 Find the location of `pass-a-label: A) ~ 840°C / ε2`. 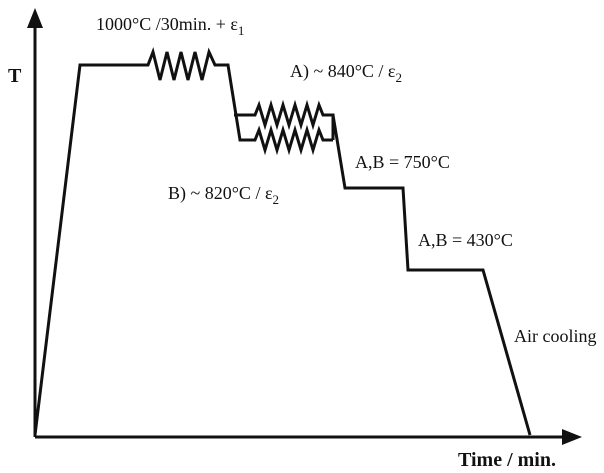

pass-a-label: A) ~ 840°C / ε2 is located at coordinates (346, 73).